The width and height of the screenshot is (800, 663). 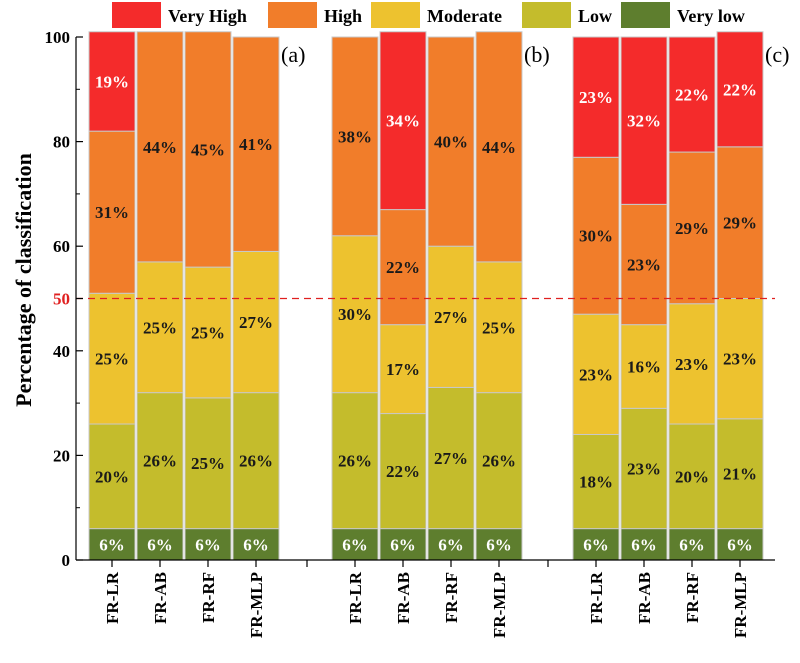 I want to click on category-label: FR-AB, so click(x=403, y=598).